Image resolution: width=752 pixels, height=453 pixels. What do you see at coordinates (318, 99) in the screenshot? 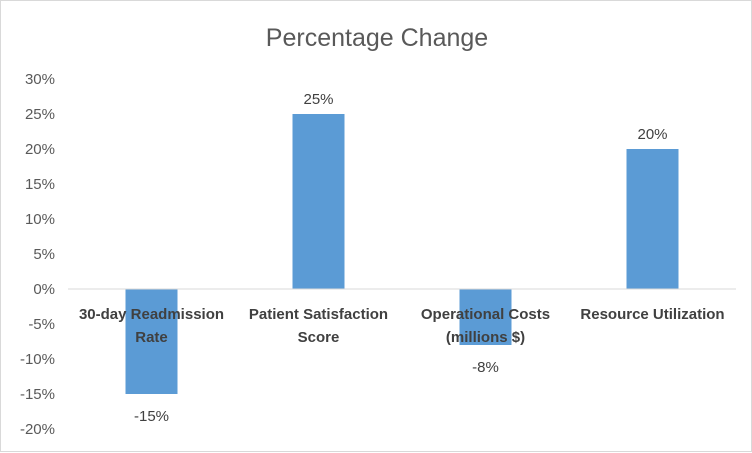
I see `data-label: 25%` at bounding box center [318, 99].